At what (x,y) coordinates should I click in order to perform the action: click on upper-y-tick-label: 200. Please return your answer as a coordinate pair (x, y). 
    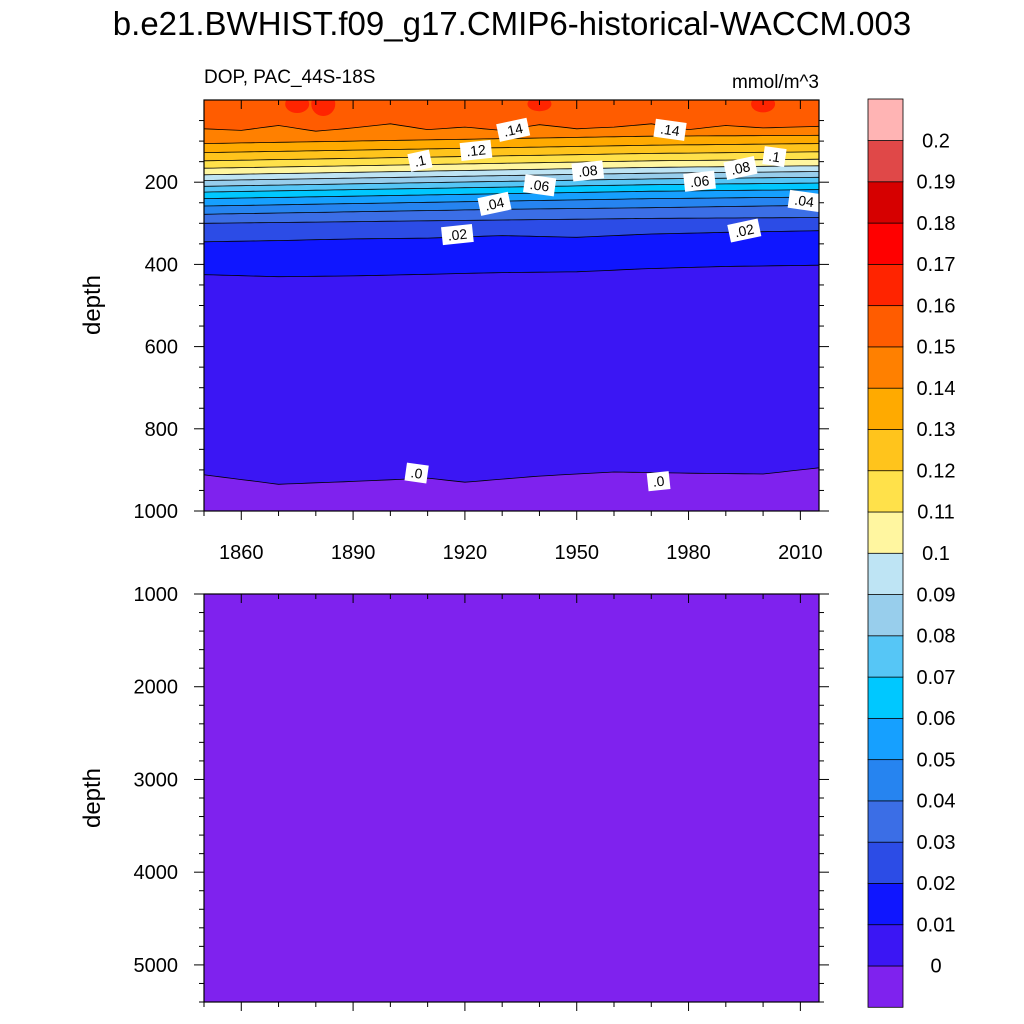
    Looking at the image, I should click on (161, 183).